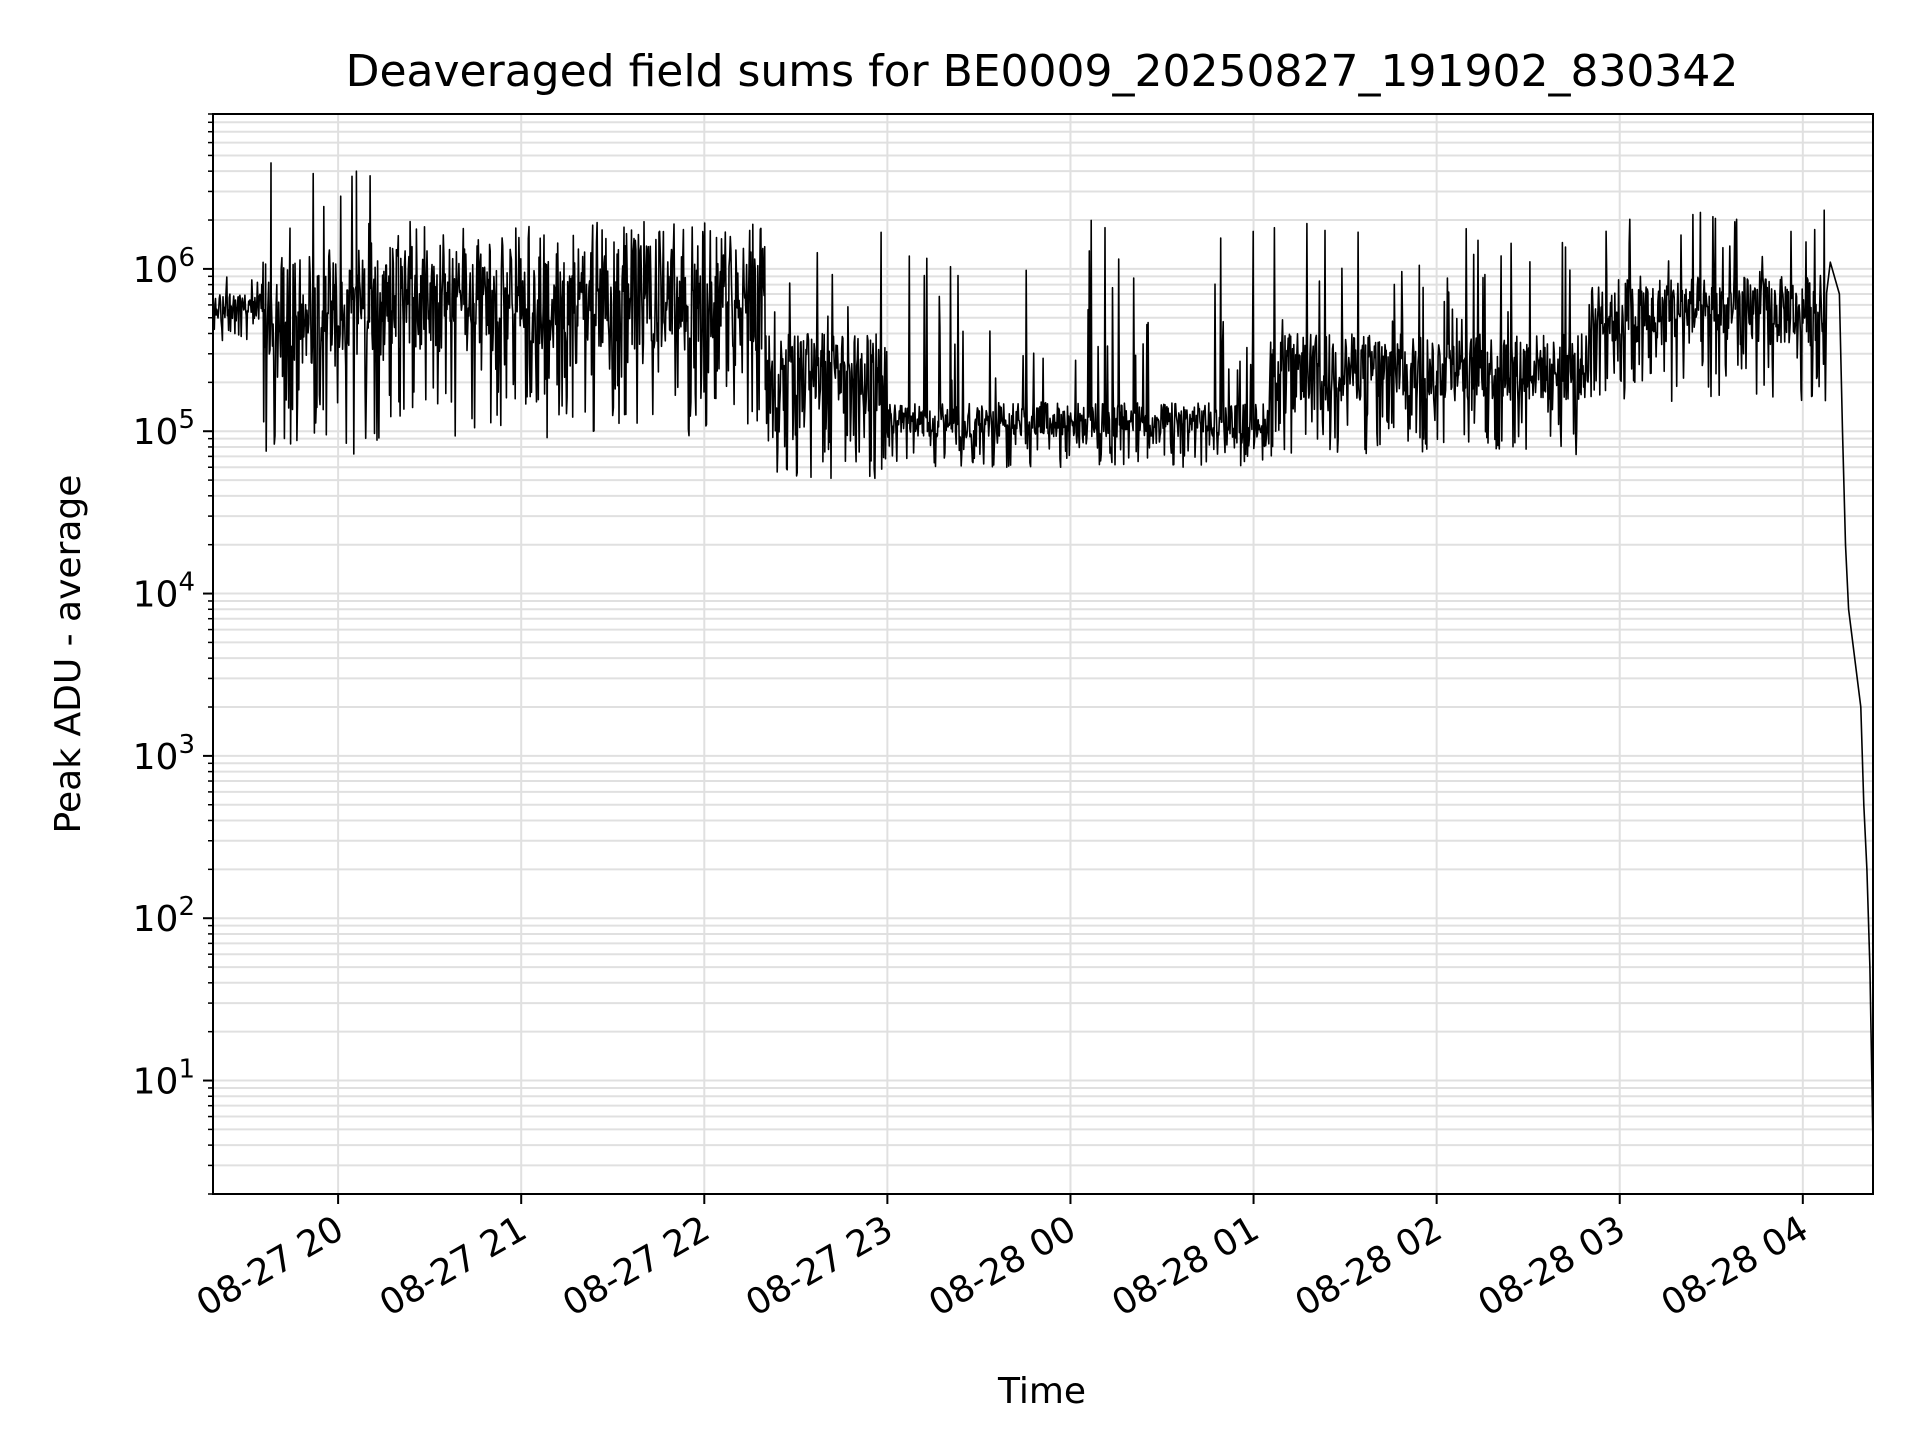 The image size is (1920, 1440). What do you see at coordinates (164, 267) in the screenshot?
I see `y-tick-label: 10⁶` at bounding box center [164, 267].